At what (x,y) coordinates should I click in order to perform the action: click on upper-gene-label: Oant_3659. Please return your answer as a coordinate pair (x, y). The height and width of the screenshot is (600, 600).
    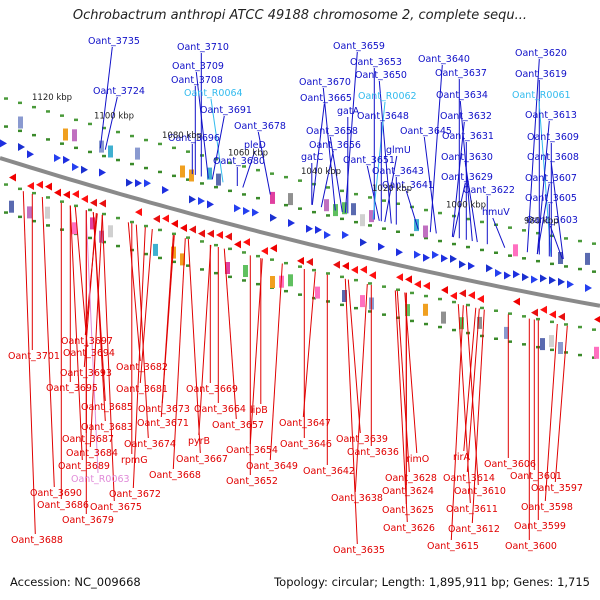
    Looking at the image, I should click on (359, 46).